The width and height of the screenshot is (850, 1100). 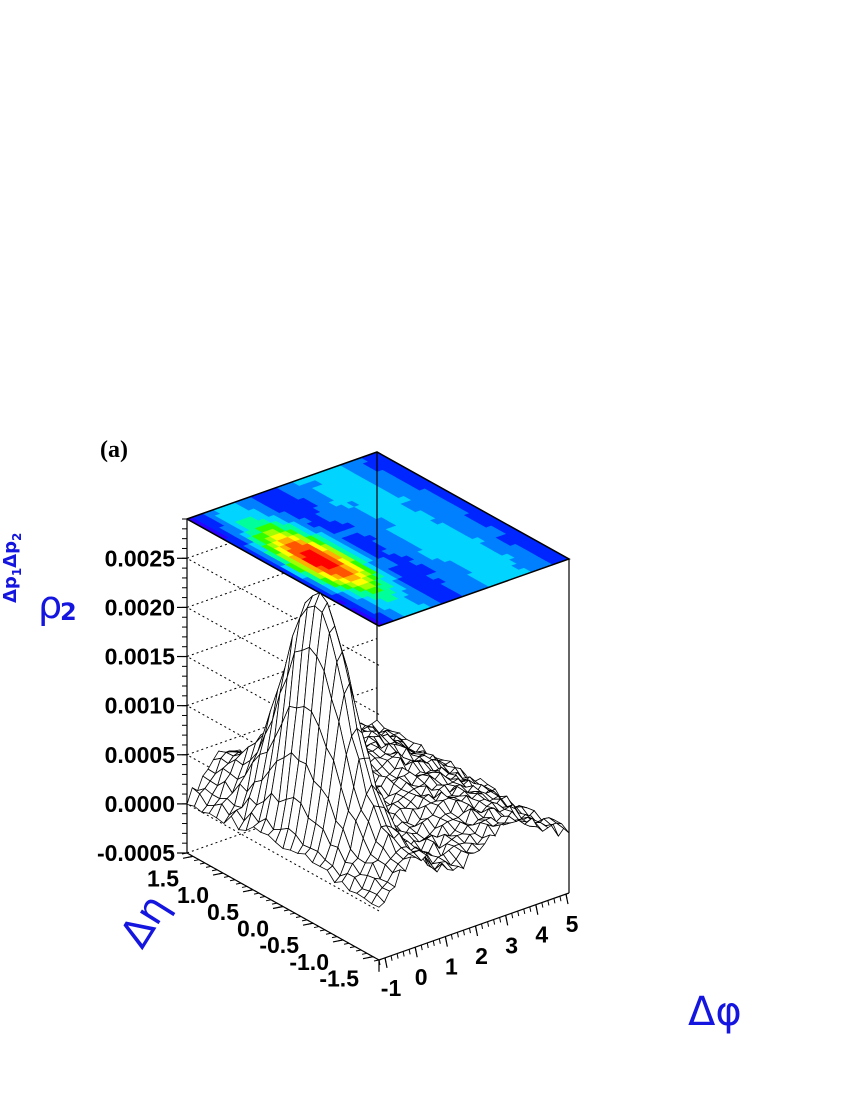 What do you see at coordinates (12, 568) in the screenshot?
I see `z-title-sup: Δp1Δp2` at bounding box center [12, 568].